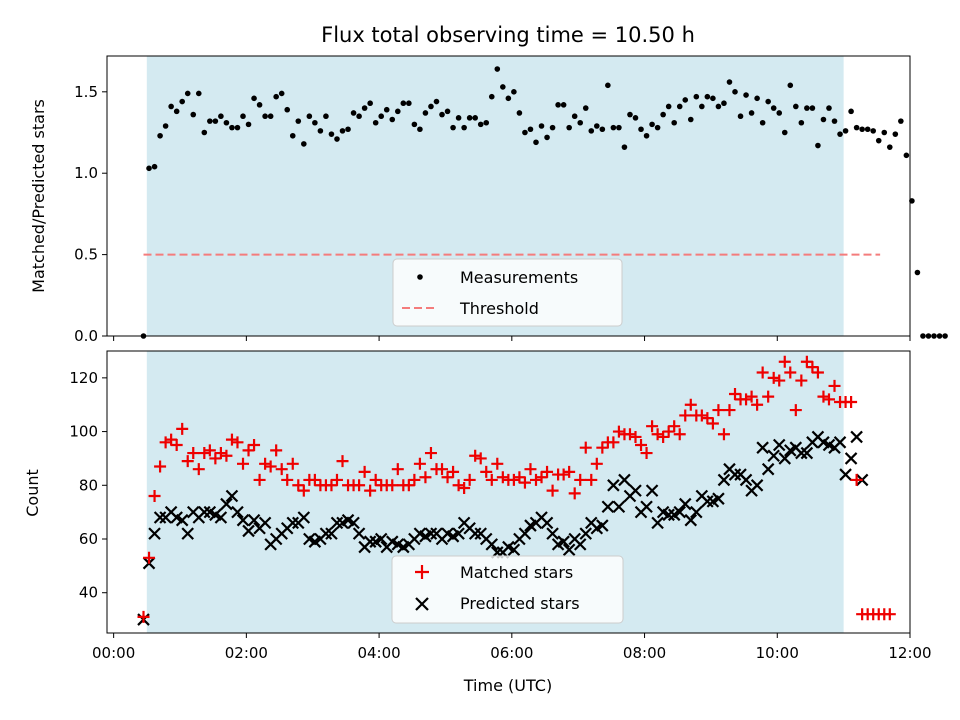 The height and width of the screenshot is (720, 960). Describe the element at coordinates (86, 173) in the screenshot. I see `top-y-tick-label: 1.0` at that location.